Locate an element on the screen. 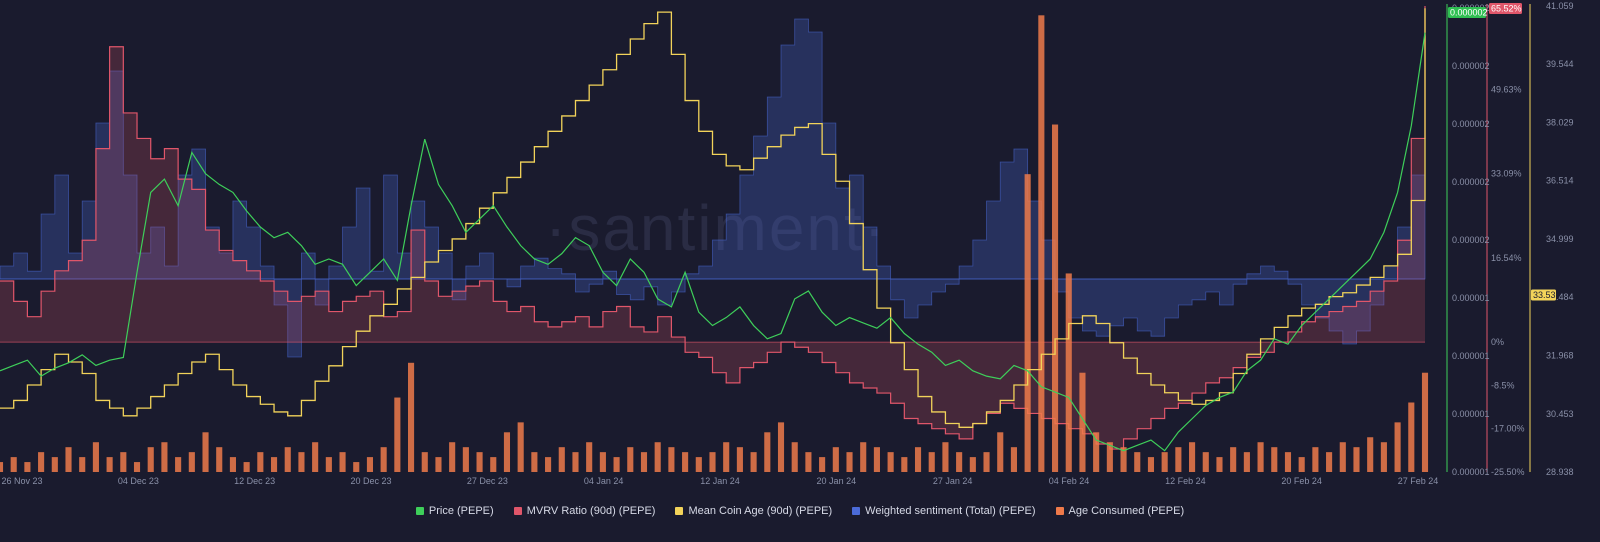 The height and width of the screenshot is (542, 1600). x-tick-label: 12 Dec 23 is located at coordinates (254, 481).